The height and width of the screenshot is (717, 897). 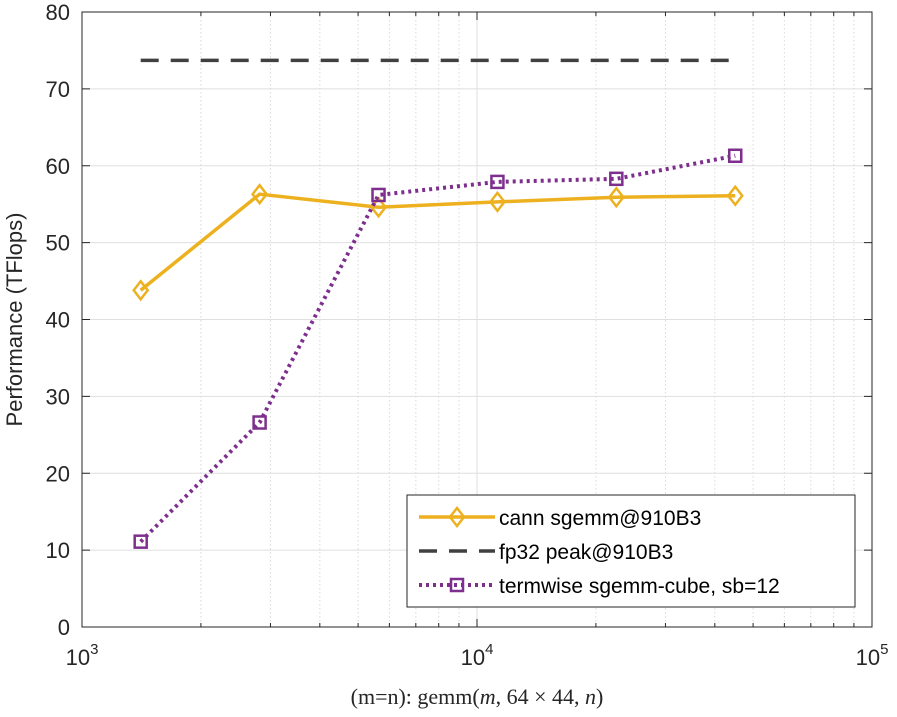 I want to click on y-tick-label: 0, so click(x=64, y=627).